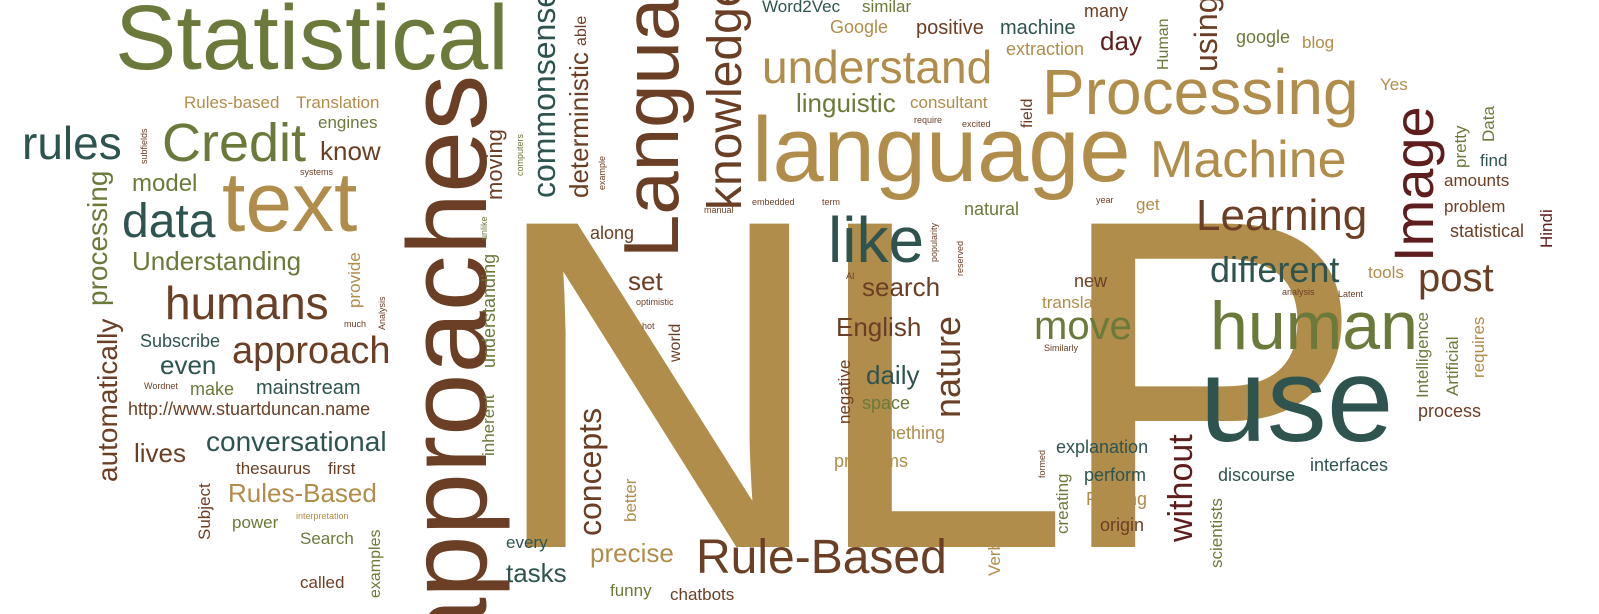  I want to click on word-problems: problems, so click(871, 461).